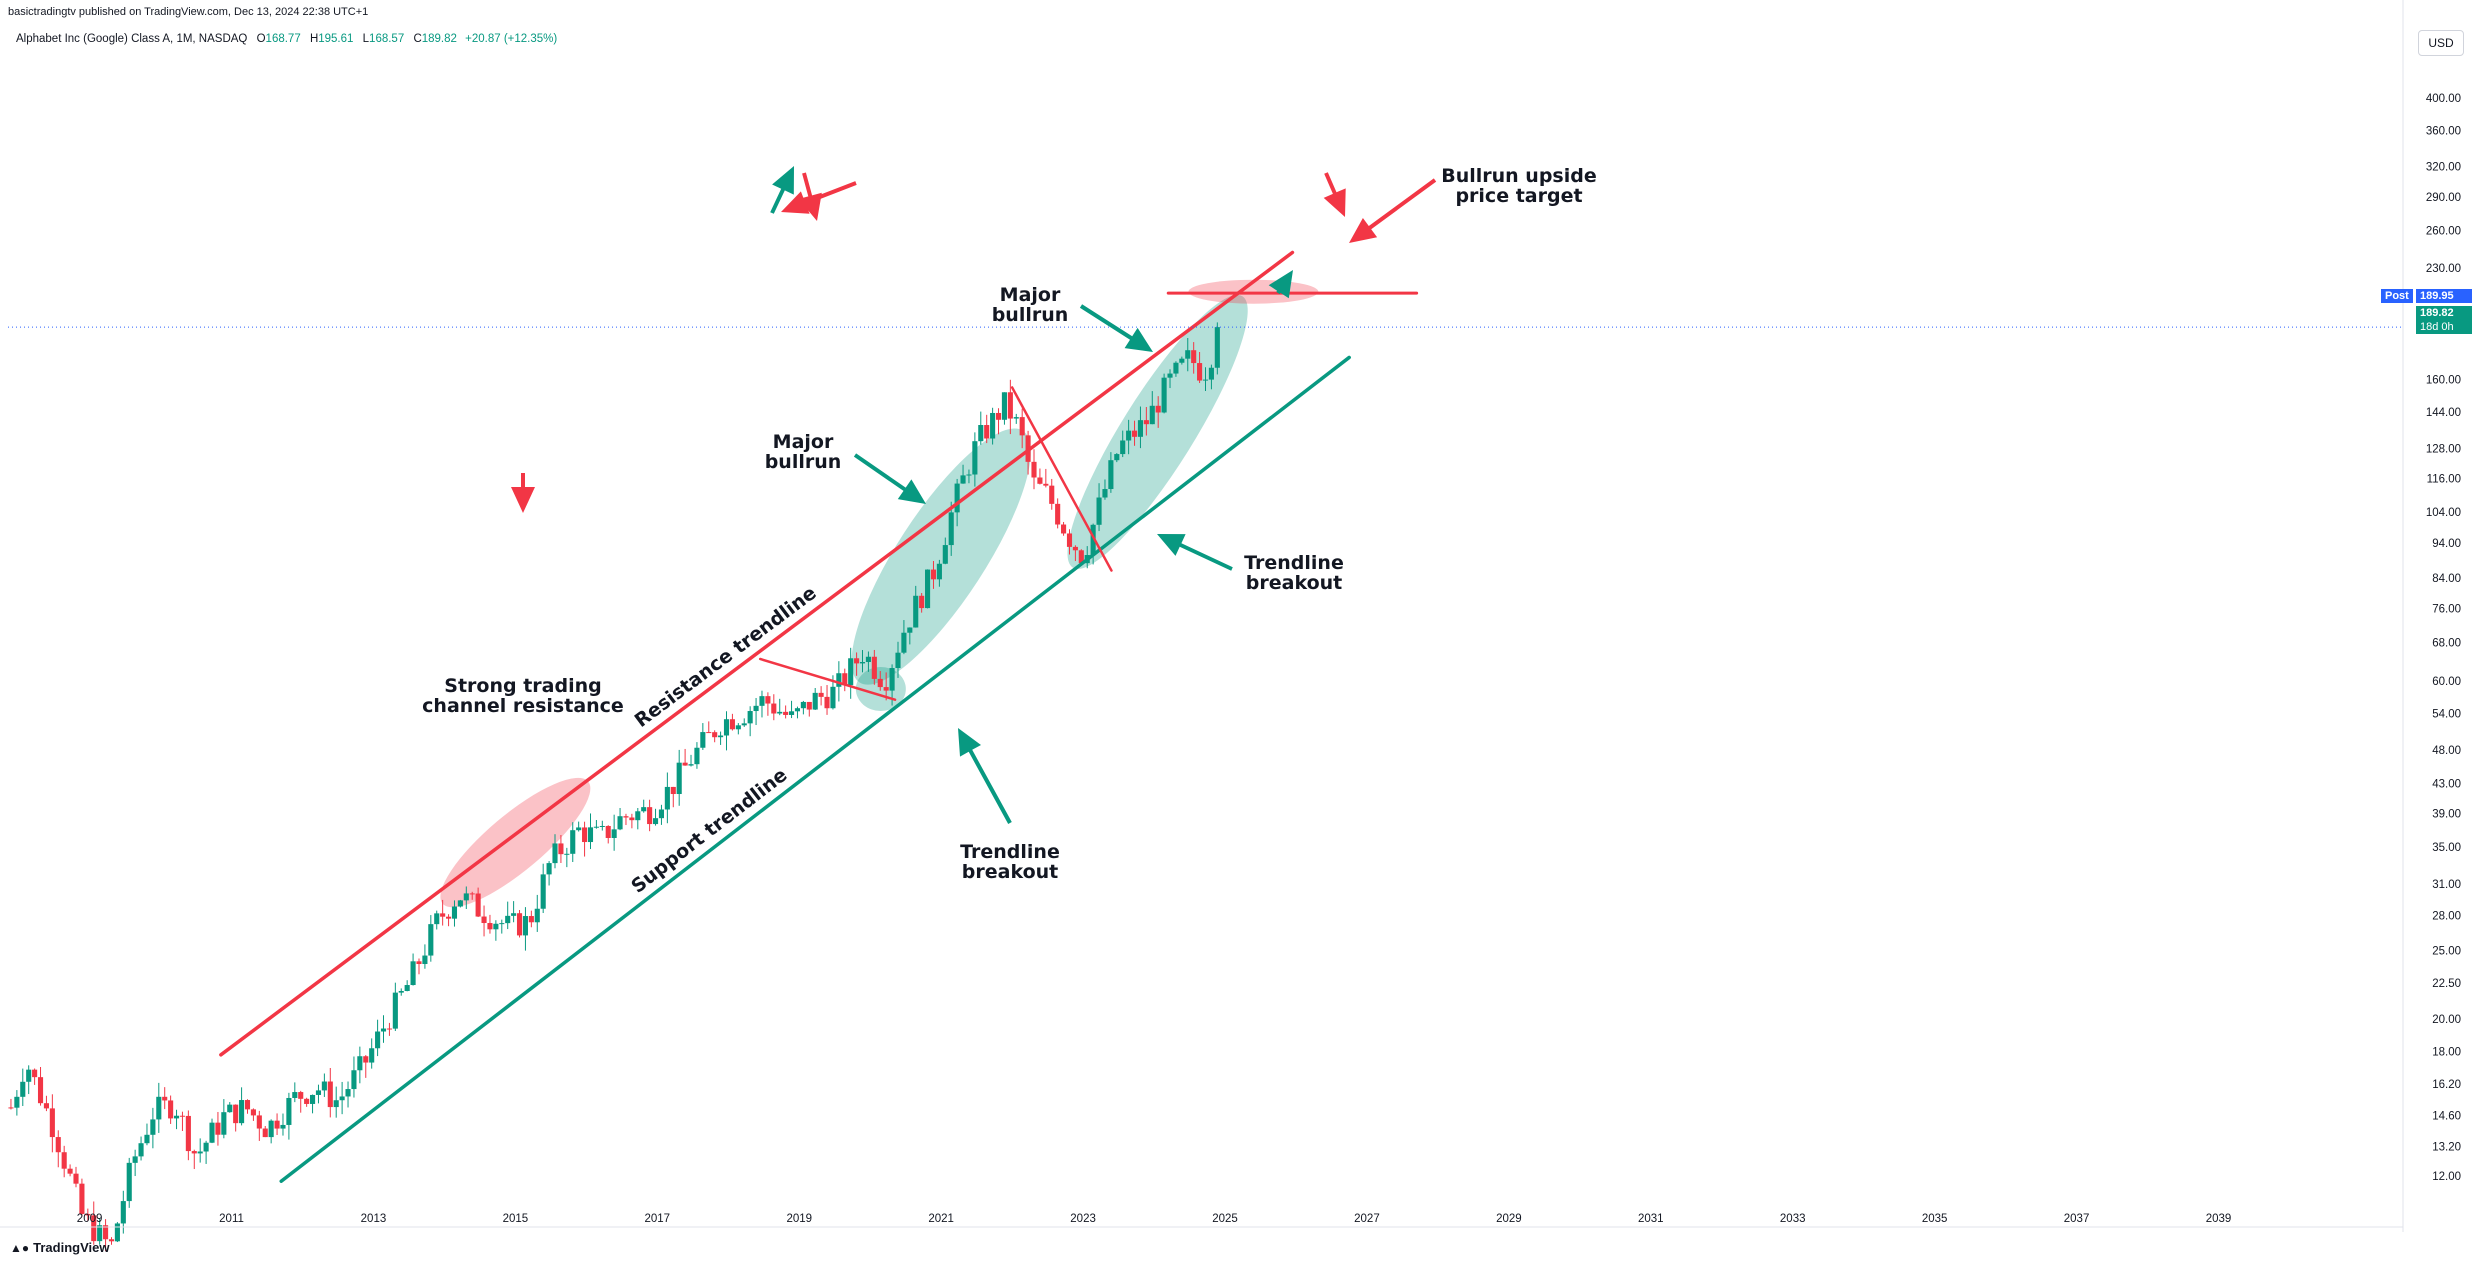 Image resolution: width=2475 pixels, height=1268 pixels. I want to click on y-tick-label: 31.00, so click(2446, 885).